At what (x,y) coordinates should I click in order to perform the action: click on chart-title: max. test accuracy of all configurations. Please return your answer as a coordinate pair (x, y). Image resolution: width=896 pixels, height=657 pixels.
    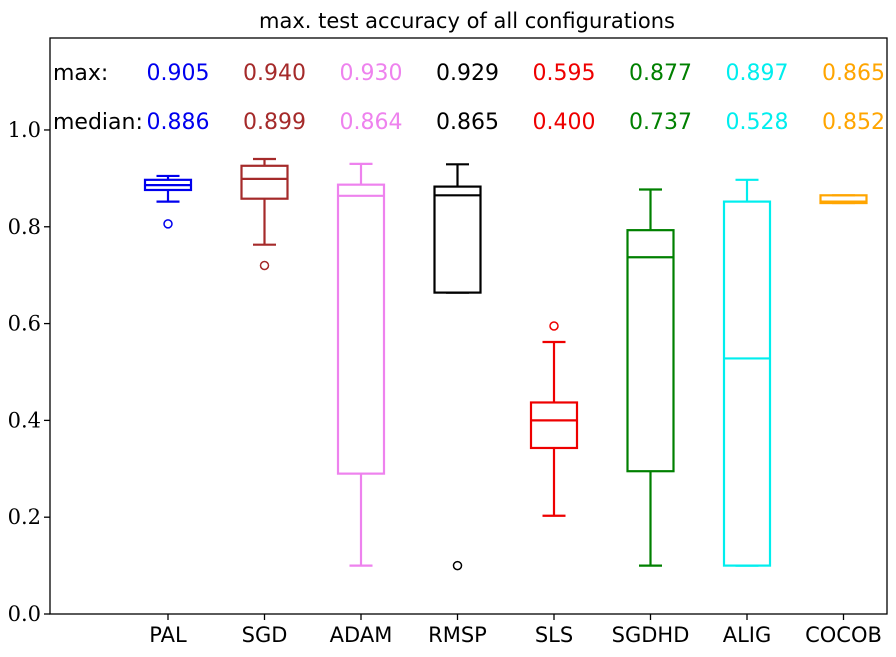
    Looking at the image, I should click on (467, 21).